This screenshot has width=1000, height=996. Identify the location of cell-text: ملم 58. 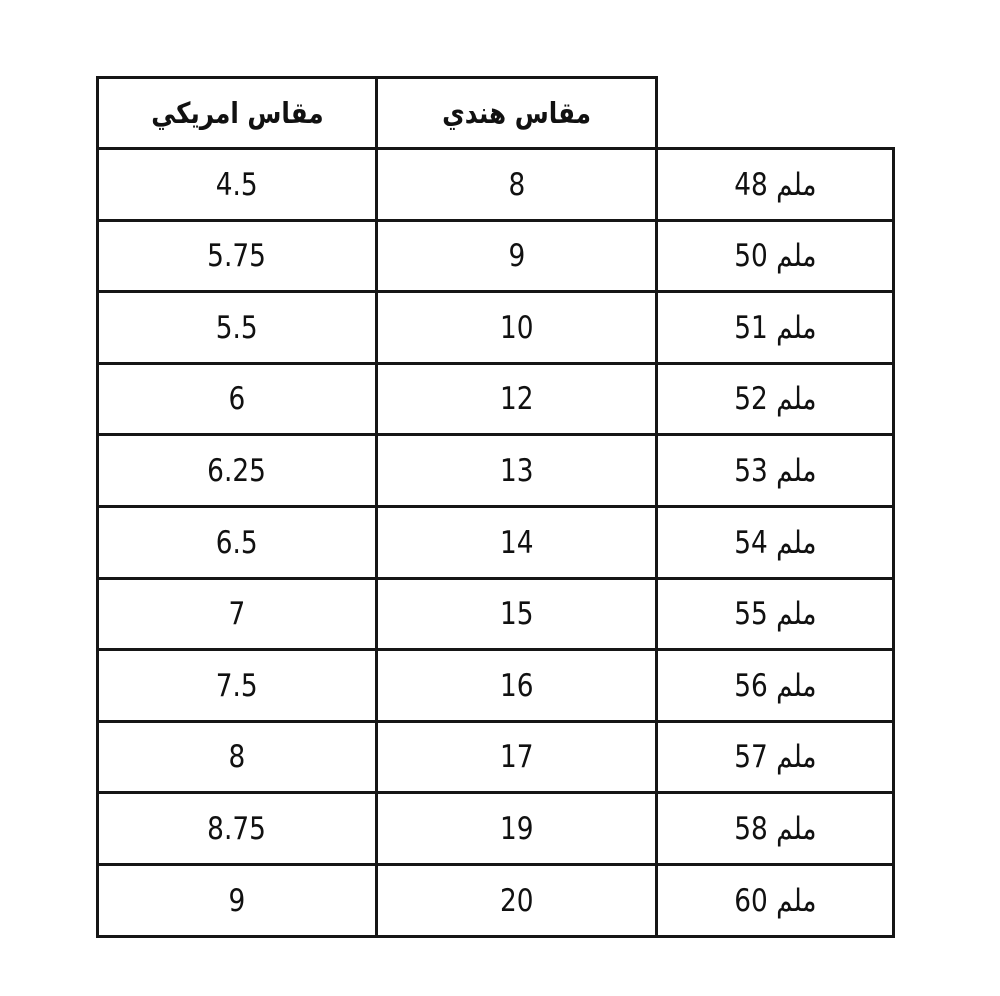
(775, 828).